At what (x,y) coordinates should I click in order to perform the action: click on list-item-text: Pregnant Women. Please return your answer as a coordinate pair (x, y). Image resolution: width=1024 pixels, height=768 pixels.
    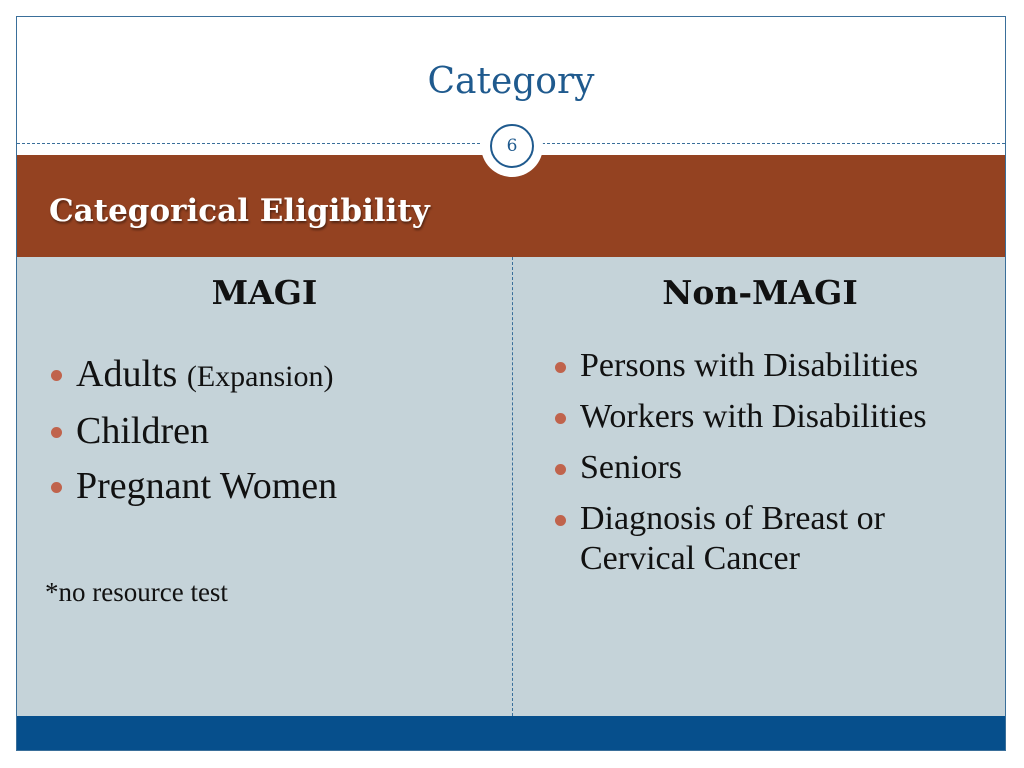
    Looking at the image, I should click on (207, 486).